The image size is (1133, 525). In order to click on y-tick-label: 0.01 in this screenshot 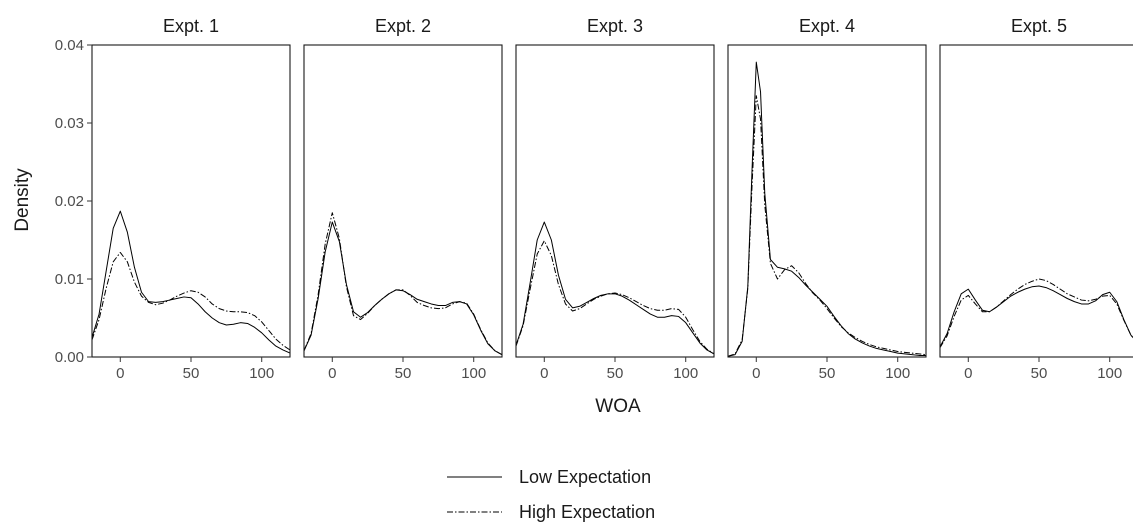, I will do `click(69, 279)`.